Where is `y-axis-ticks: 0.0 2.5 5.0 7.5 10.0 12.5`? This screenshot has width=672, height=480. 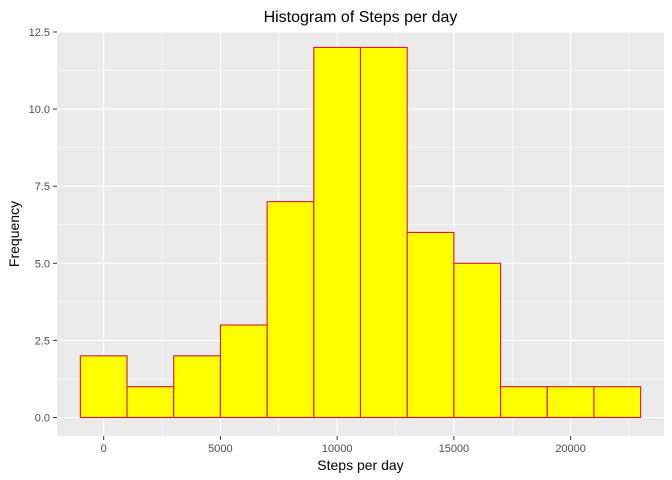
y-axis-ticks: 0.0 2.5 5.0 7.5 10.0 12.5 is located at coordinates (43, 225).